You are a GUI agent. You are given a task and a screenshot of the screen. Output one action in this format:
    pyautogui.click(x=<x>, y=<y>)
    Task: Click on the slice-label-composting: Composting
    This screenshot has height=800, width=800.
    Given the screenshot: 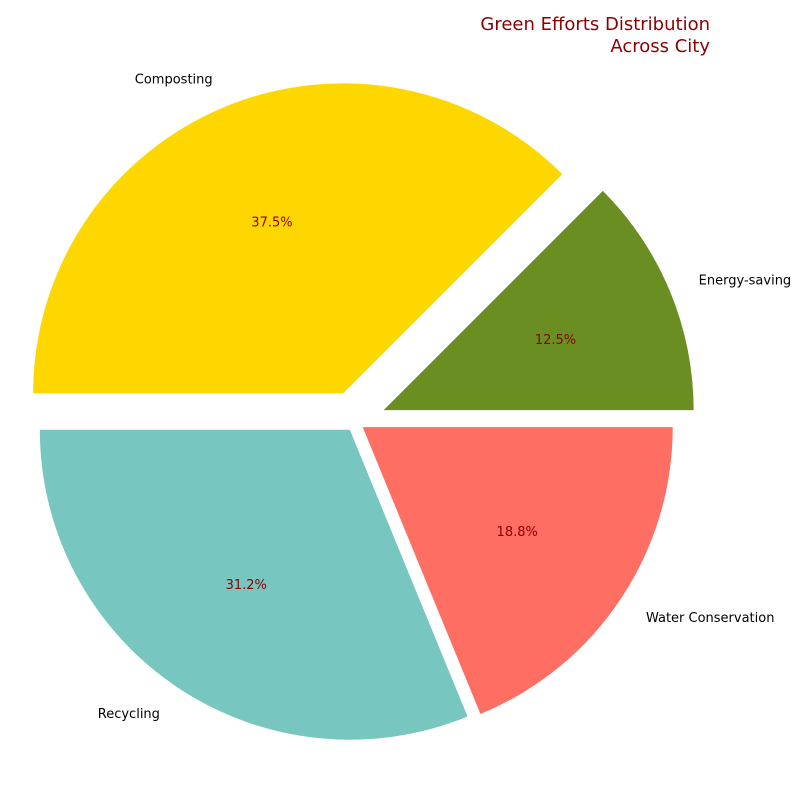 What is the action you would take?
    pyautogui.click(x=174, y=79)
    